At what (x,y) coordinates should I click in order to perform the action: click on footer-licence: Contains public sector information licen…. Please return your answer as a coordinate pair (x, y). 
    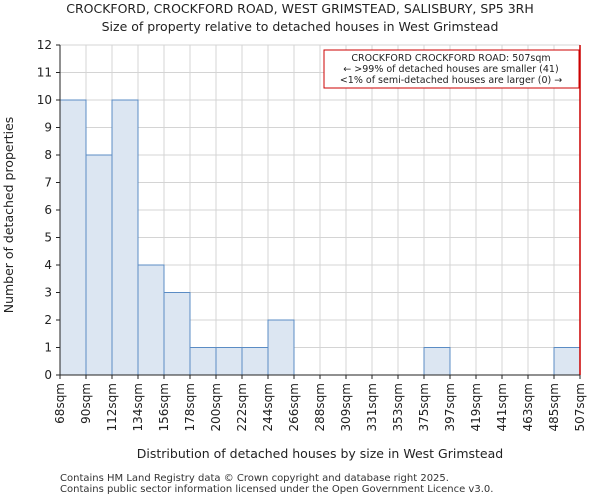
    Looking at the image, I should click on (277, 489).